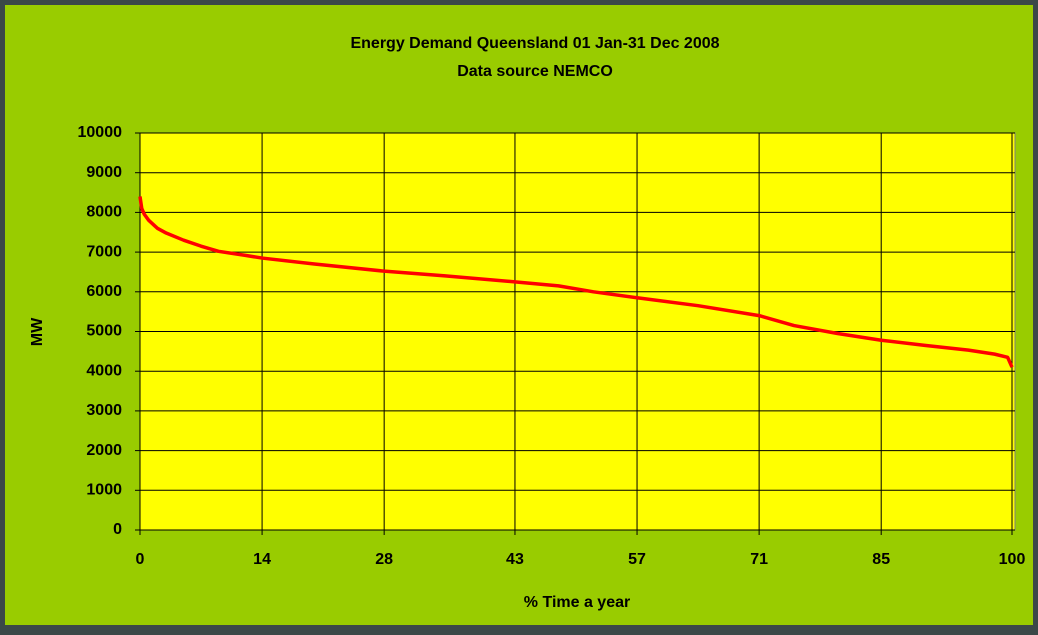  What do you see at coordinates (759, 559) in the screenshot?
I see `x-tick-label: 71` at bounding box center [759, 559].